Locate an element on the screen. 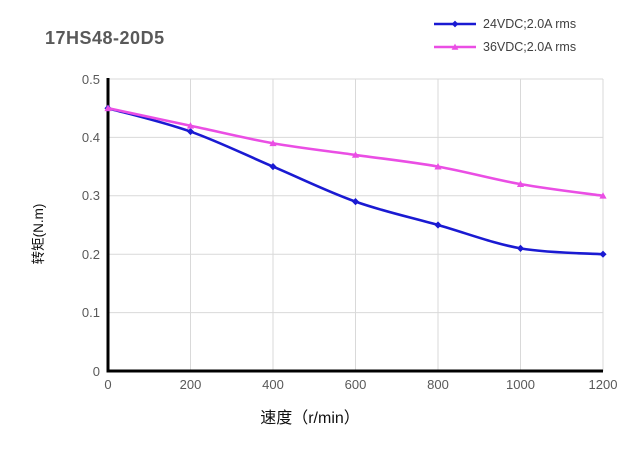  legend-item-36vdc: 36VDC;2.0A rms is located at coordinates (505, 46).